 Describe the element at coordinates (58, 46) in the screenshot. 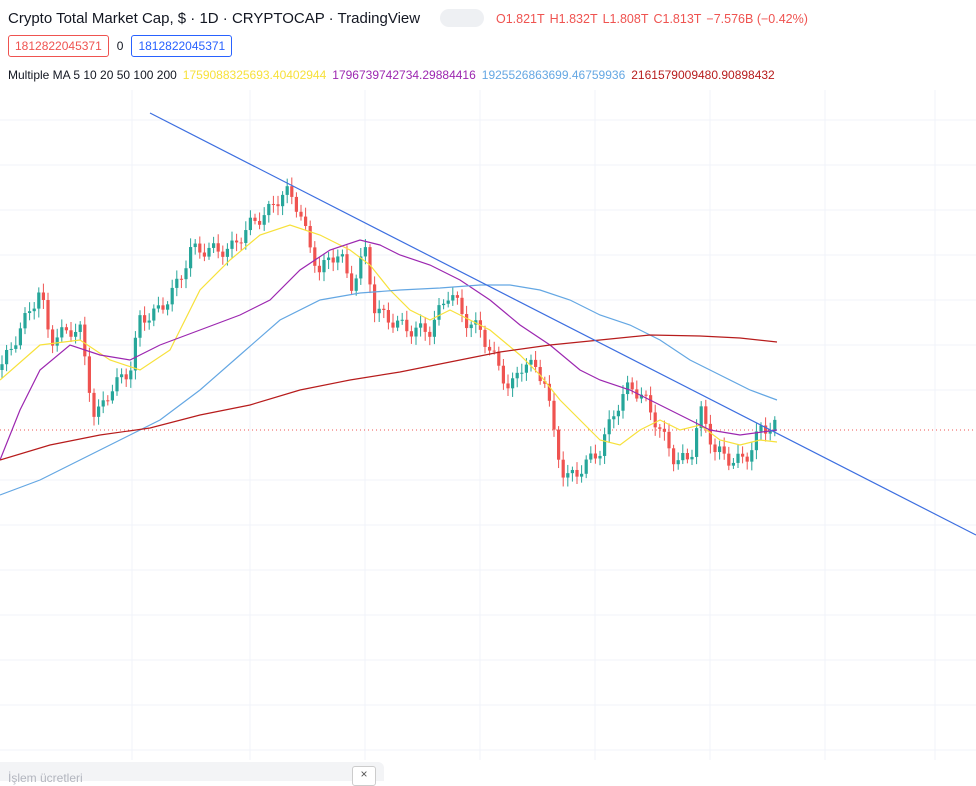

I see `bid-tag: 1812822045371` at that location.